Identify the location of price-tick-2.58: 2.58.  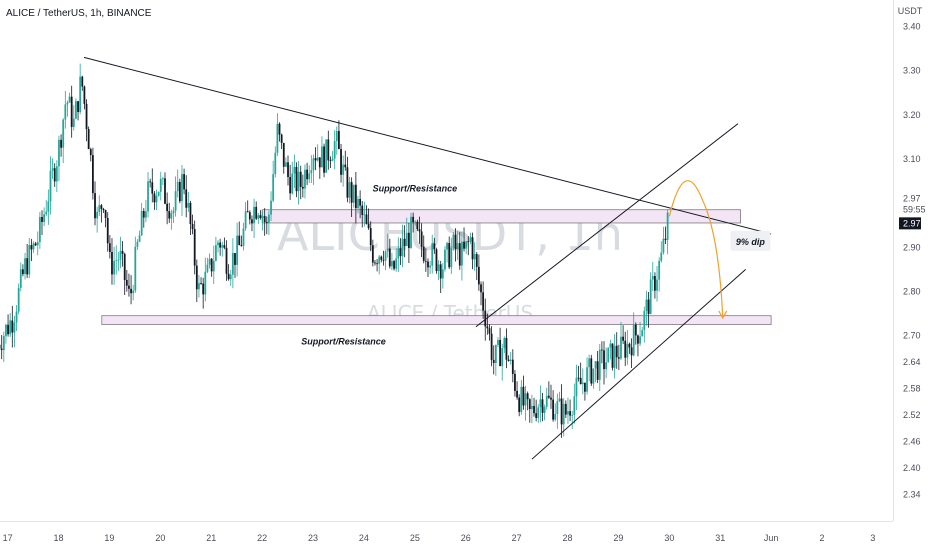
(912, 389).